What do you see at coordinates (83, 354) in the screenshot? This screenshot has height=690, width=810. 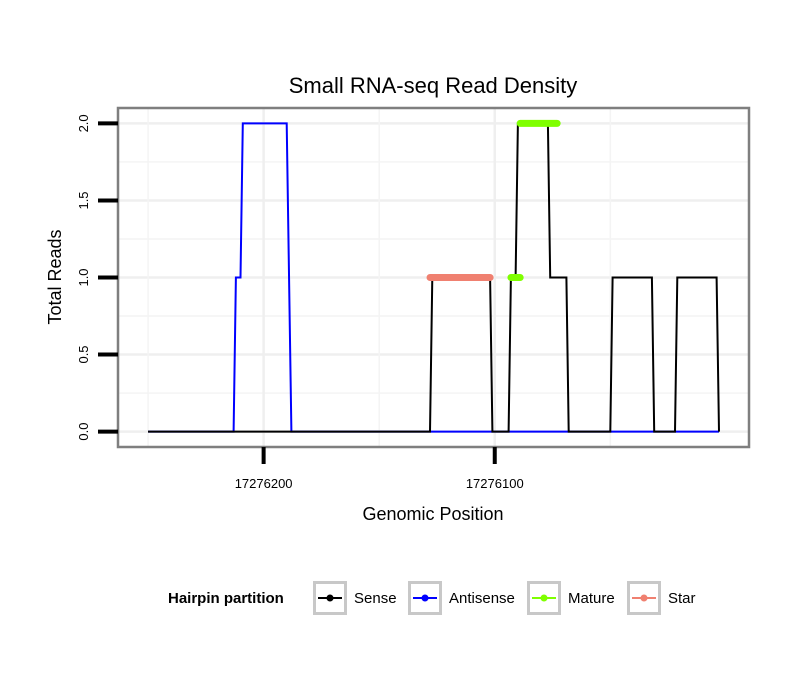 I see `y-tick-label: 0.5` at bounding box center [83, 354].